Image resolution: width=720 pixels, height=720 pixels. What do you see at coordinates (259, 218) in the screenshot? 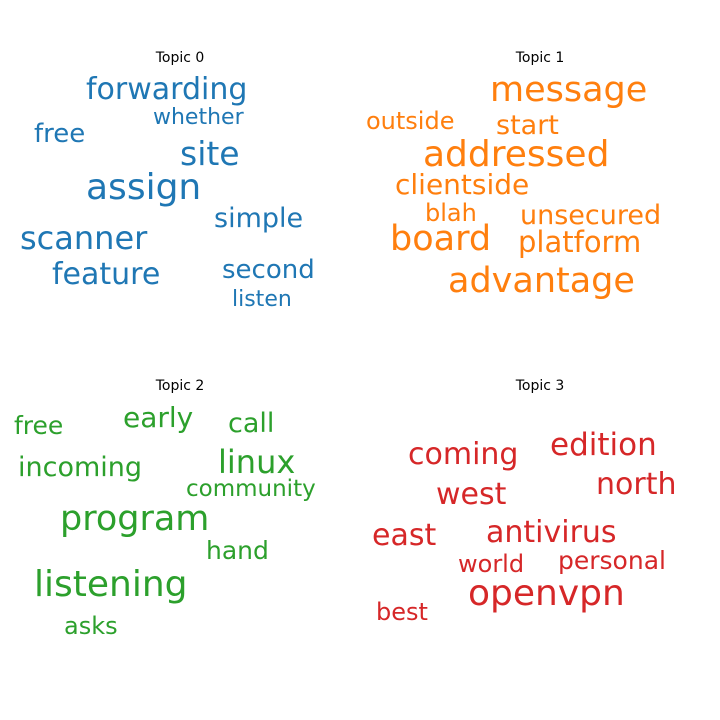
I see `topic-0-word-simple: simple` at bounding box center [259, 218].